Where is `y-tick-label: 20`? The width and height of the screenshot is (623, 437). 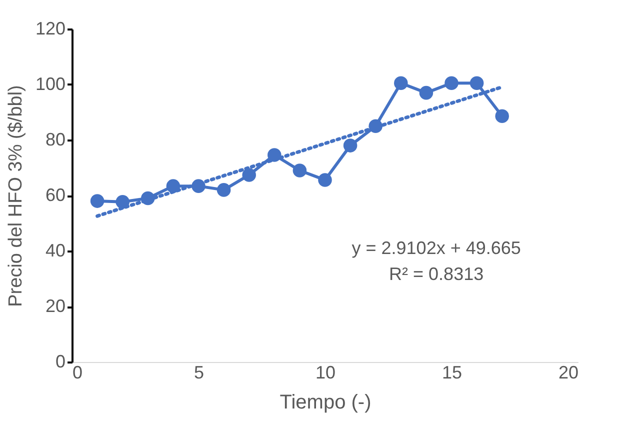 y-tick-label: 20 is located at coordinates (55, 306).